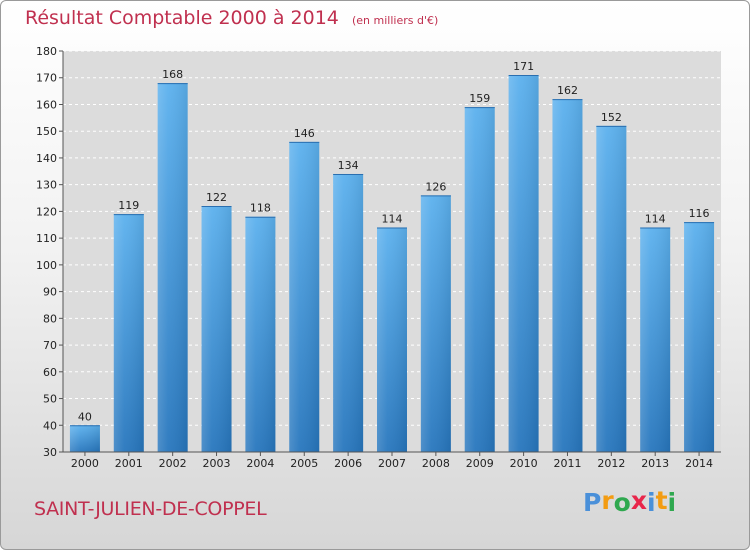 This screenshot has width=750, height=550. Describe the element at coordinates (523, 66) in the screenshot. I see `data-label: 171` at that location.